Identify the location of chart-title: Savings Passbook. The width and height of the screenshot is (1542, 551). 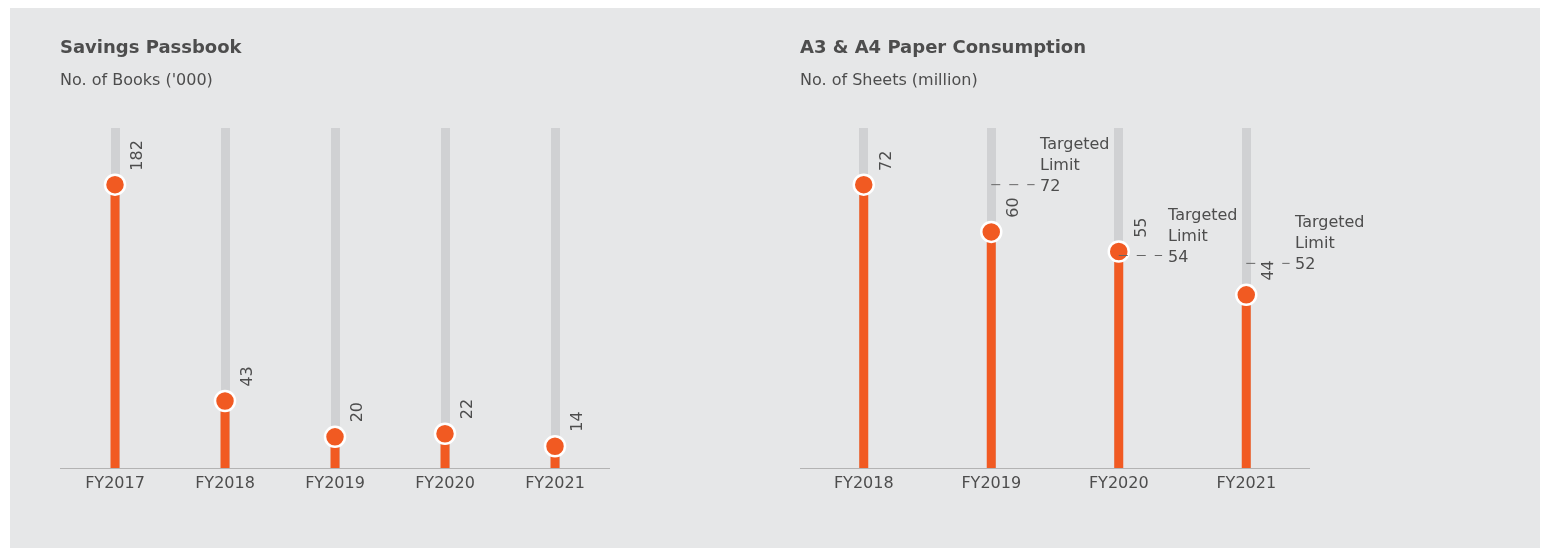
(151, 46).